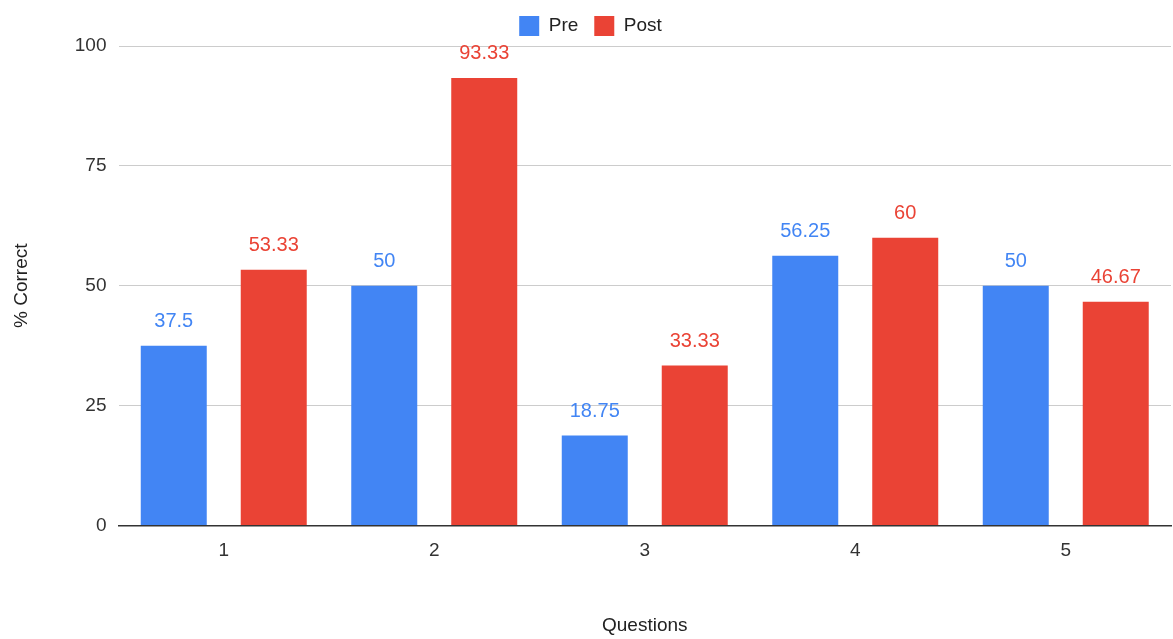 This screenshot has width=1173, height=639. What do you see at coordinates (1115, 276) in the screenshot?
I see `data-label: 46.67` at bounding box center [1115, 276].